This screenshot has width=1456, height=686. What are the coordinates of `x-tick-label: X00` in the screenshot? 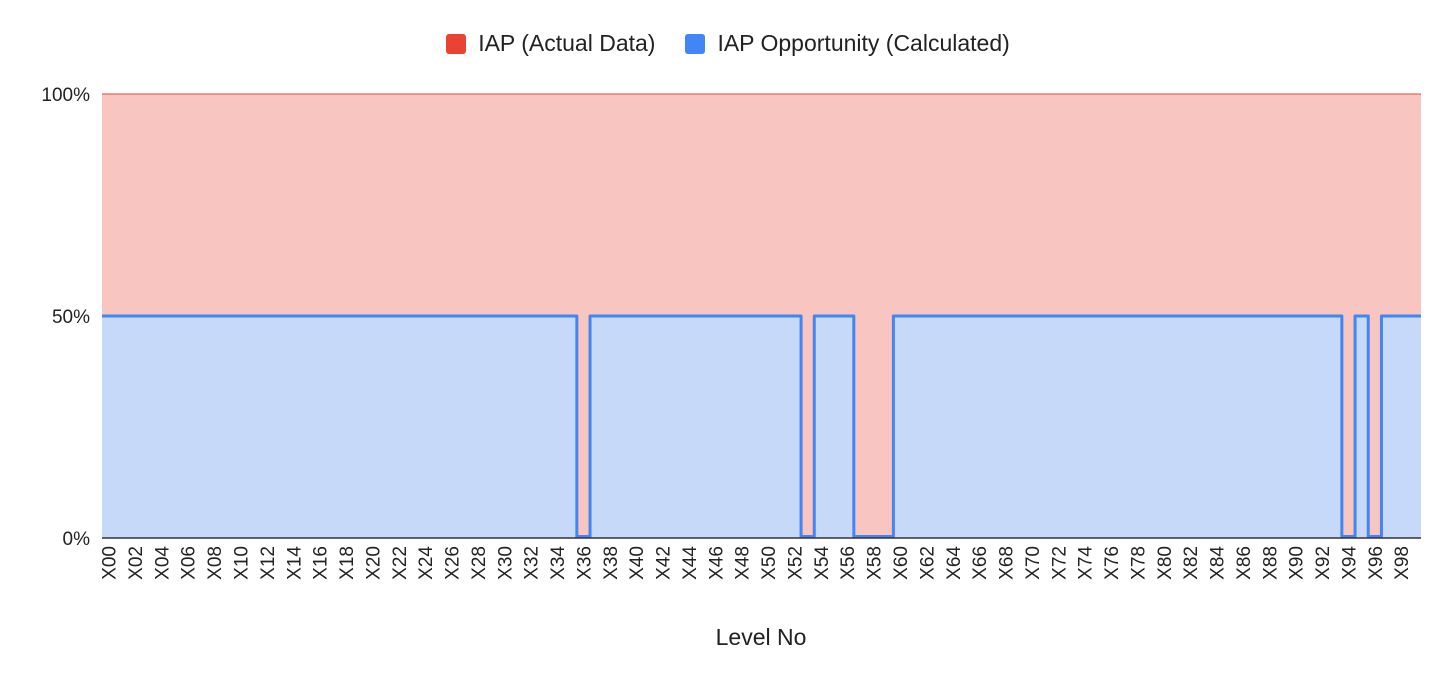 It's located at (110, 563).